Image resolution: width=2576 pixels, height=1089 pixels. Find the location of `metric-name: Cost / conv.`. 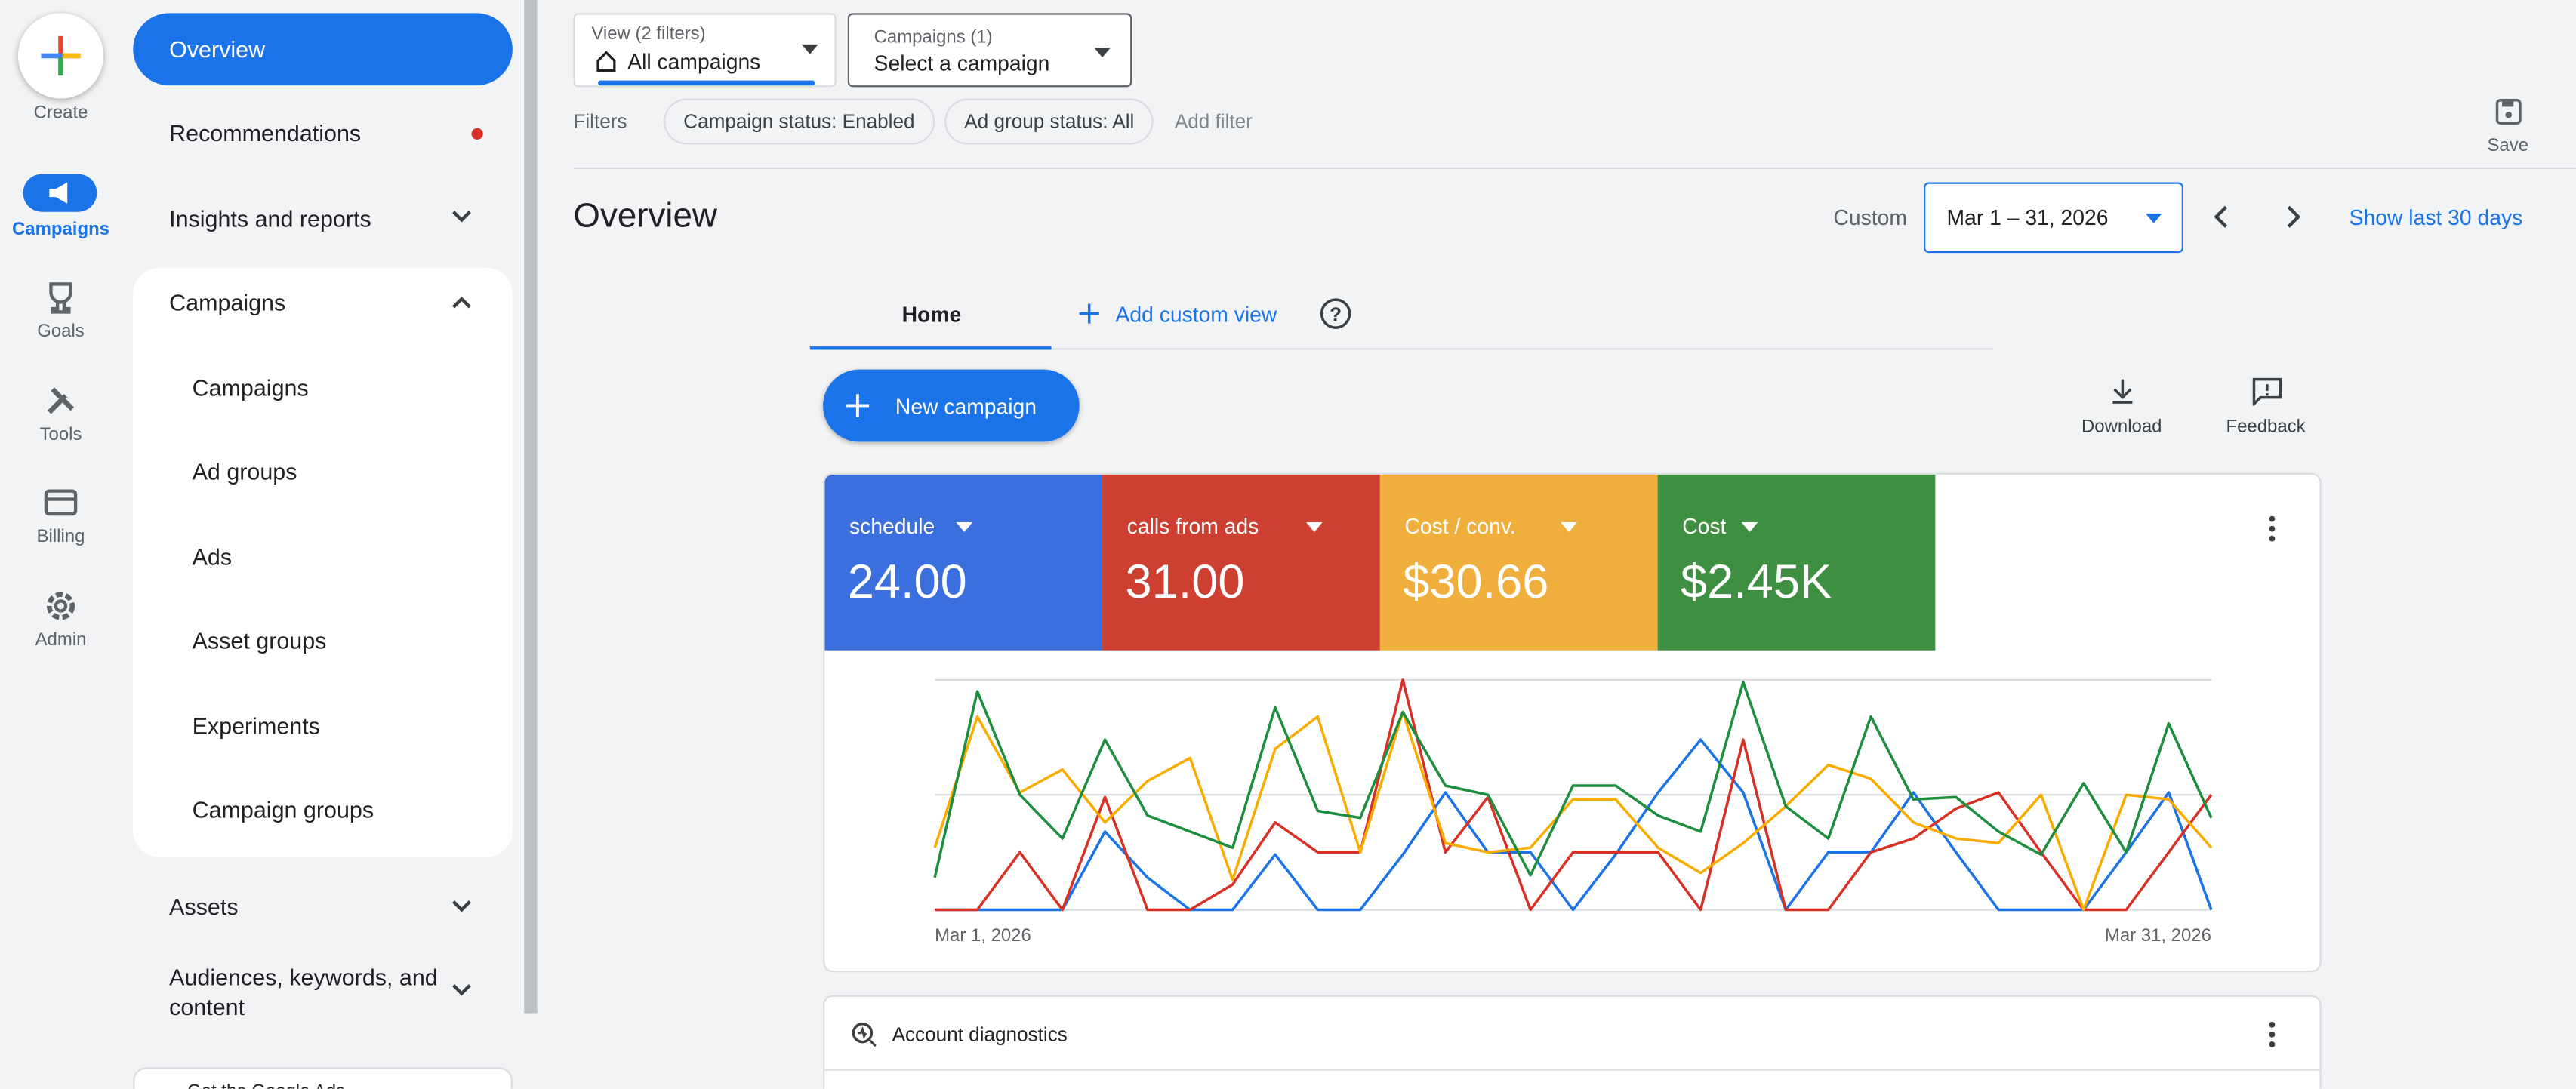

metric-name: Cost / conv. is located at coordinates (1460, 526).